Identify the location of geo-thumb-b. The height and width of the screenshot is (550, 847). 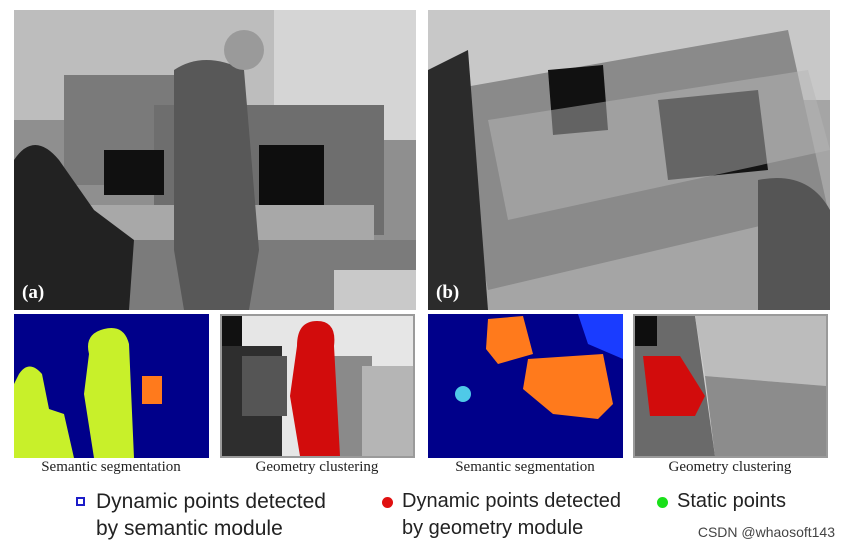
(730, 386).